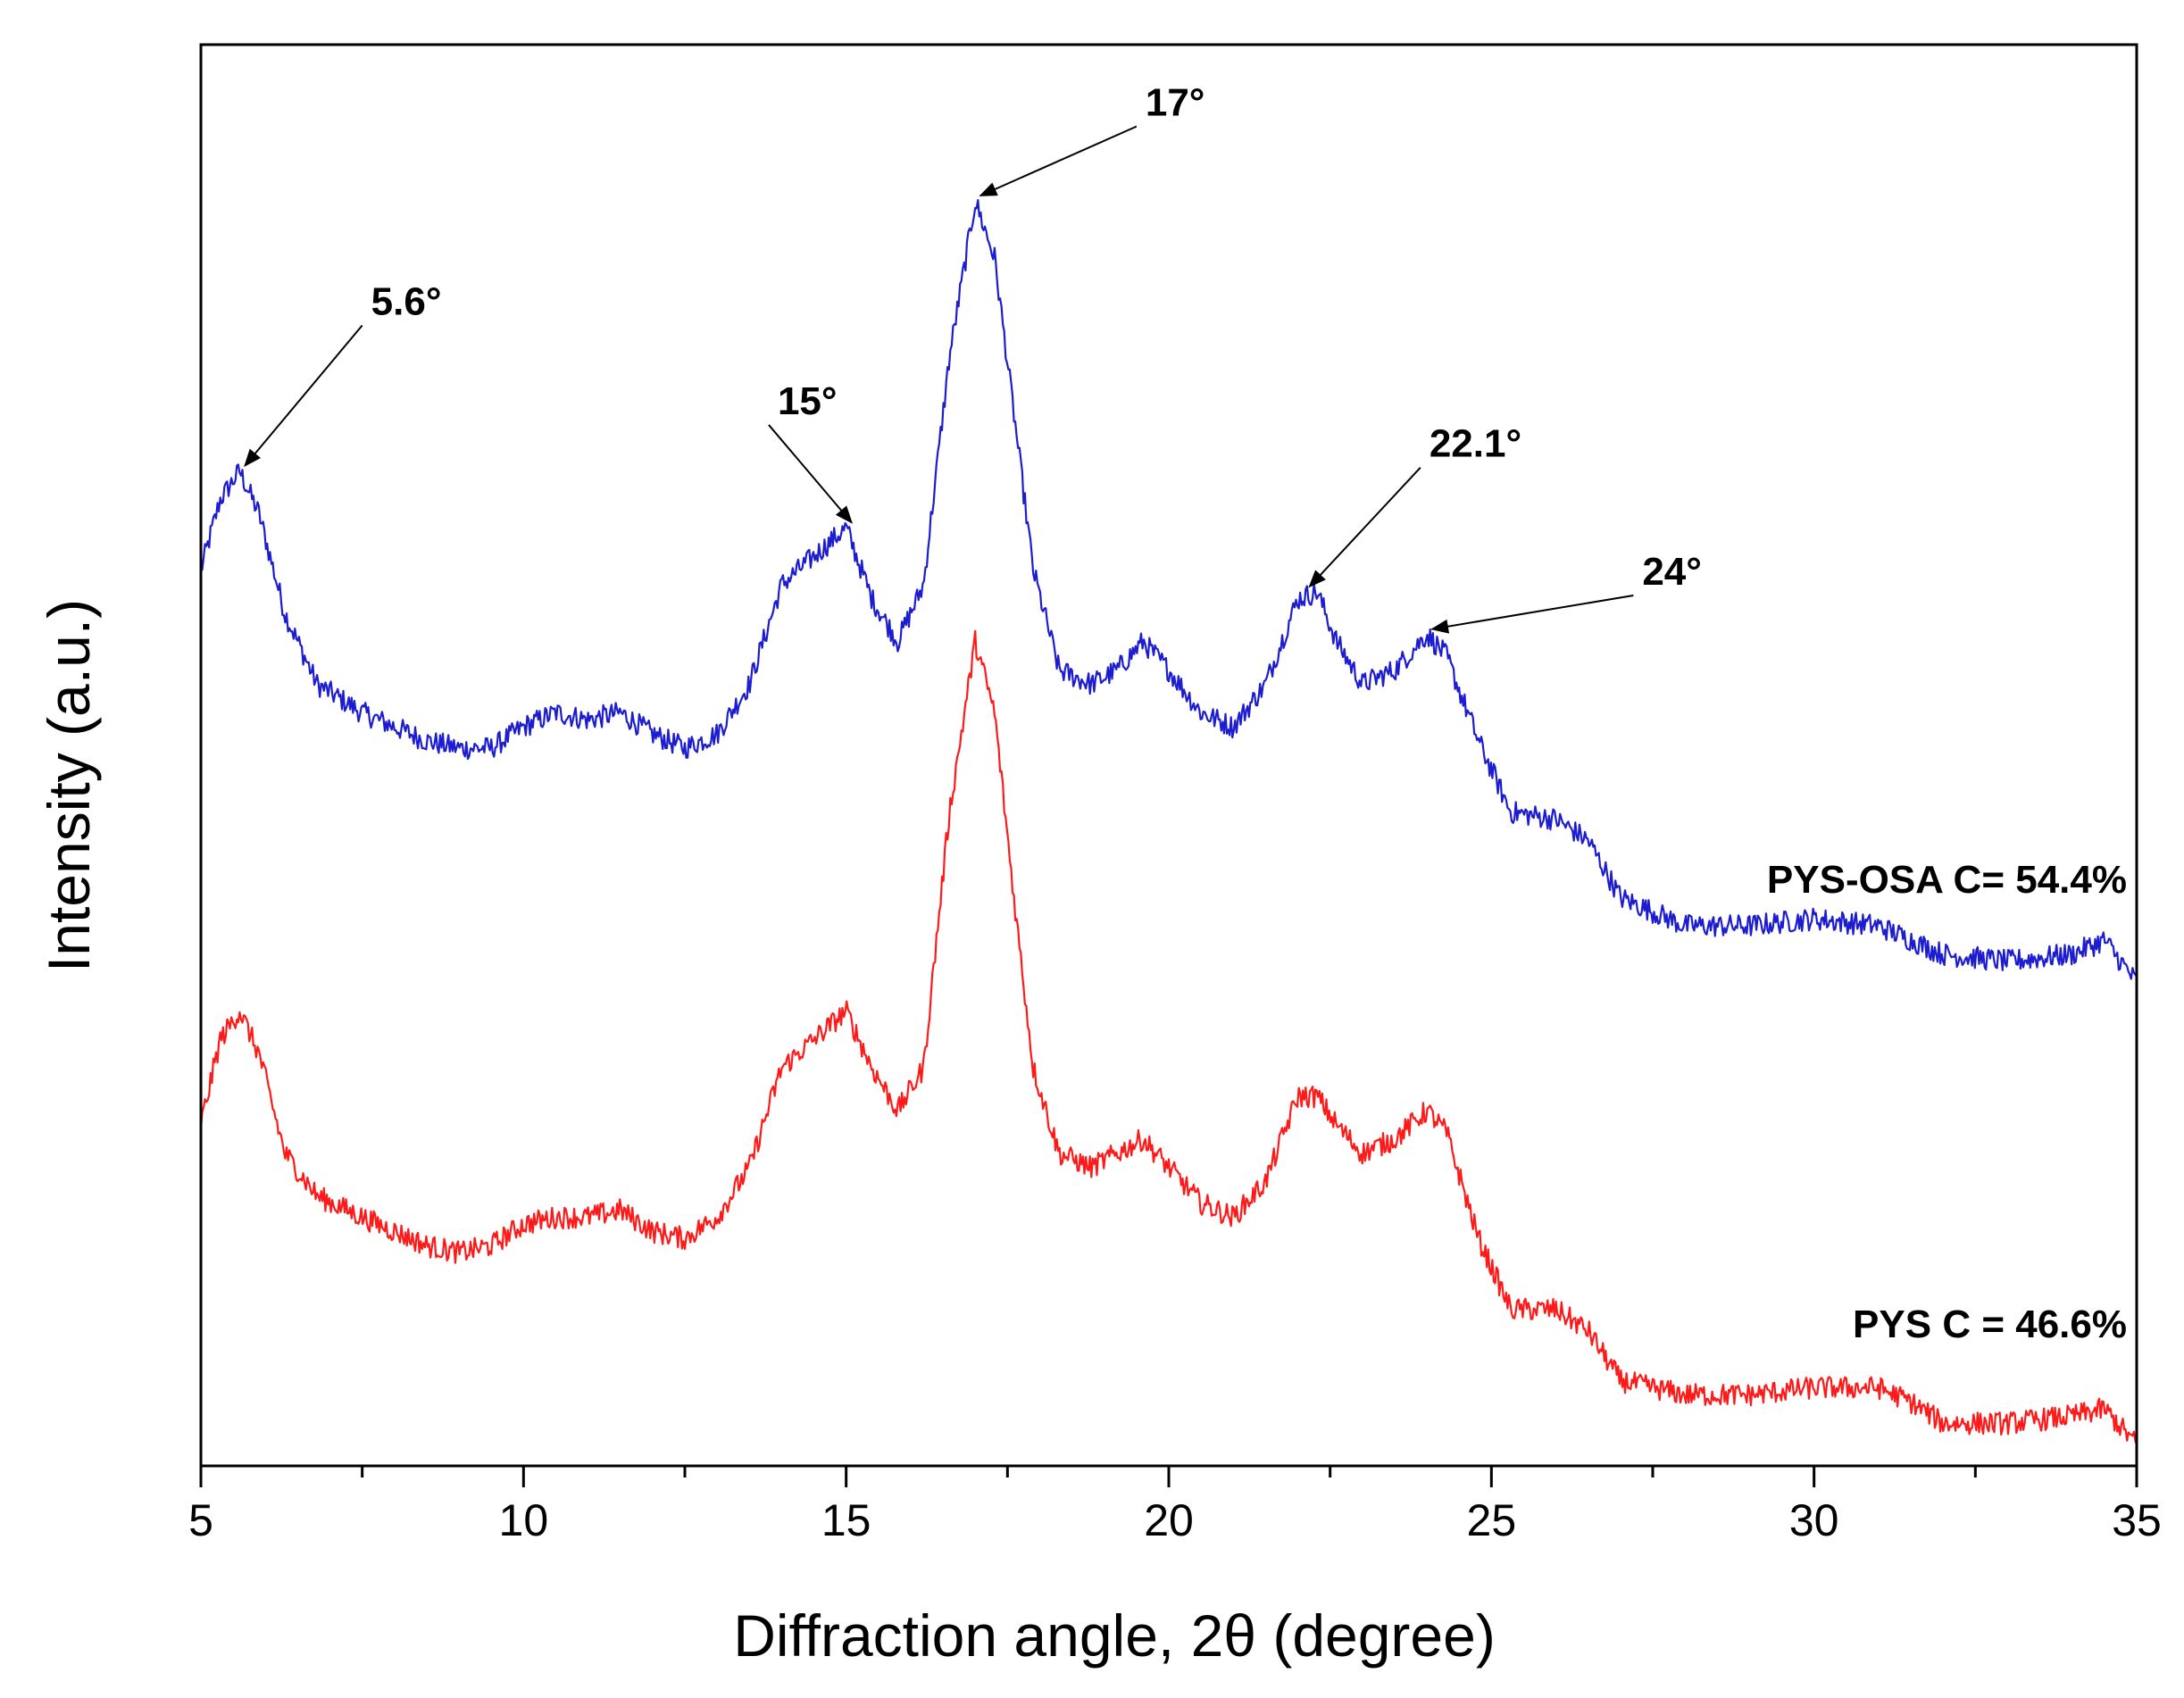 The height and width of the screenshot is (1698, 2184). What do you see at coordinates (1672, 572) in the screenshot?
I see `peak-label-5: 24°` at bounding box center [1672, 572].